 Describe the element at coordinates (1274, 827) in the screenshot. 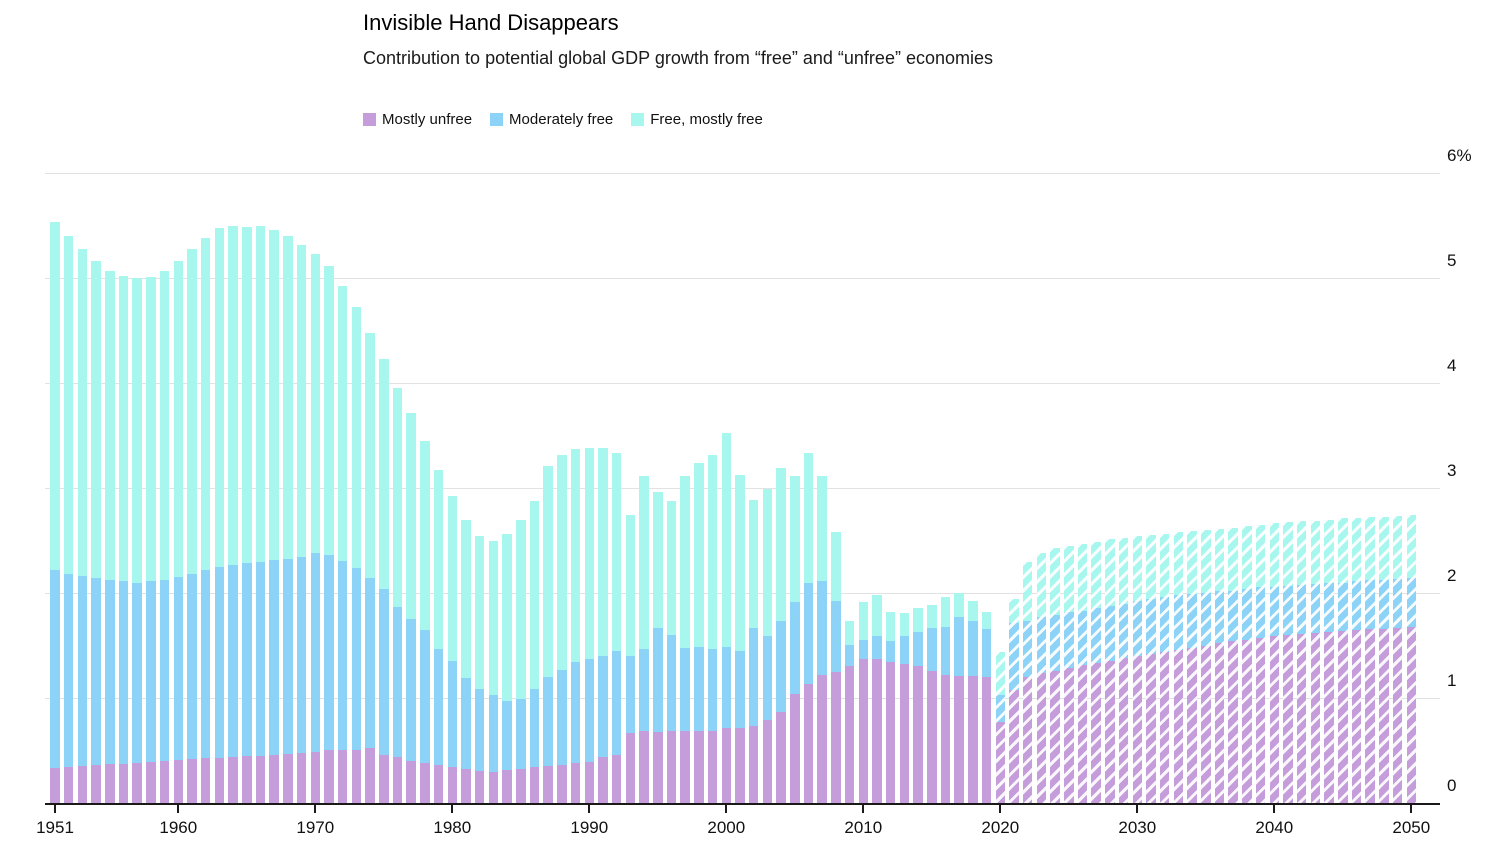

I see `x-axis-label: 2040` at that location.